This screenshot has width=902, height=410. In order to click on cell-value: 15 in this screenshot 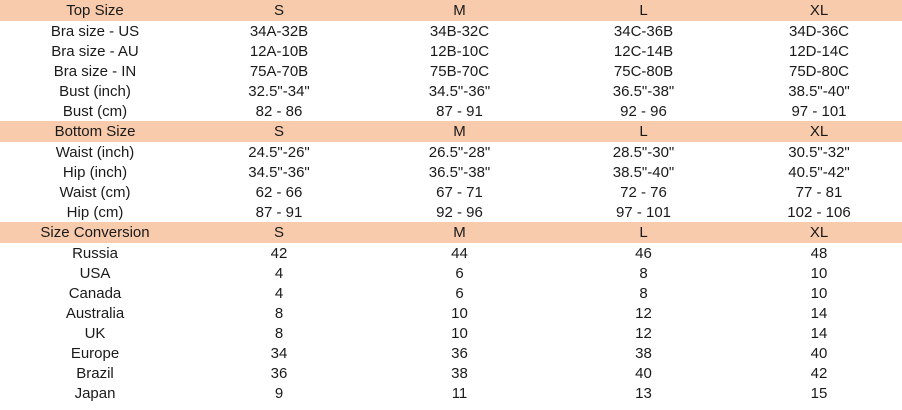, I will do `click(819, 393)`.